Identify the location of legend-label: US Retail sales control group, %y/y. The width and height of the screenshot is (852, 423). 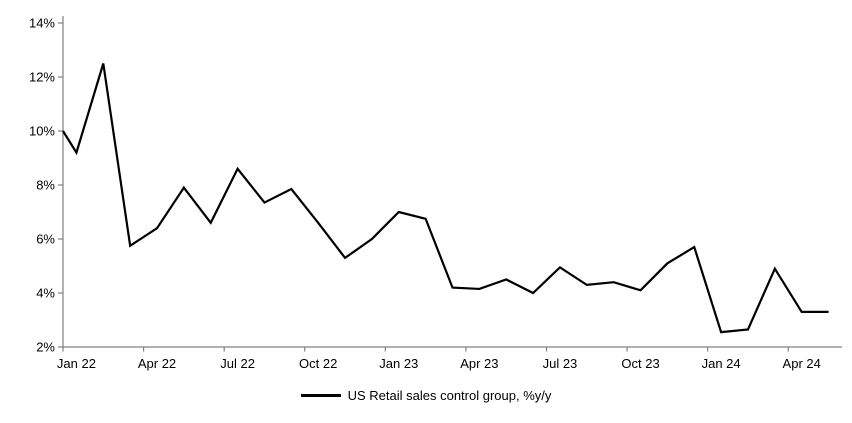
(449, 395).